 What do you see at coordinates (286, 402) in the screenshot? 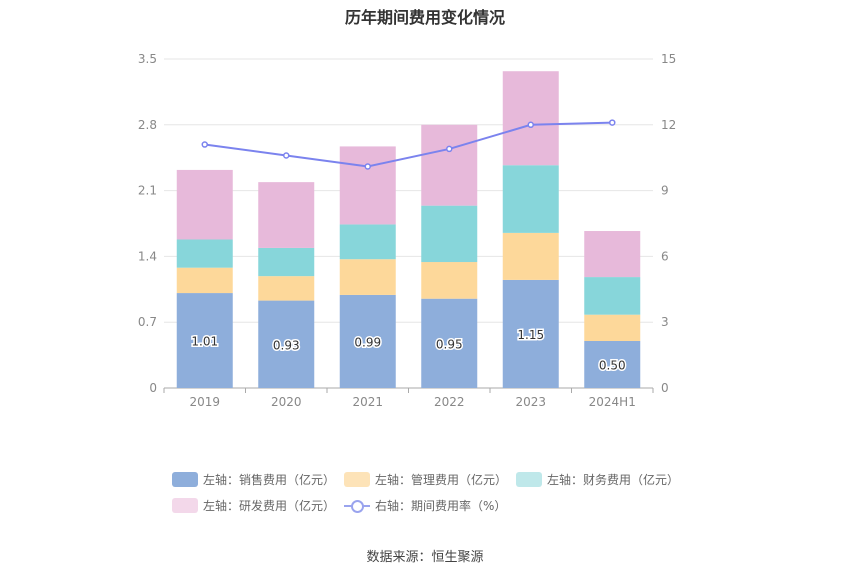
I see `x-axis-tick-label: 2020` at bounding box center [286, 402].